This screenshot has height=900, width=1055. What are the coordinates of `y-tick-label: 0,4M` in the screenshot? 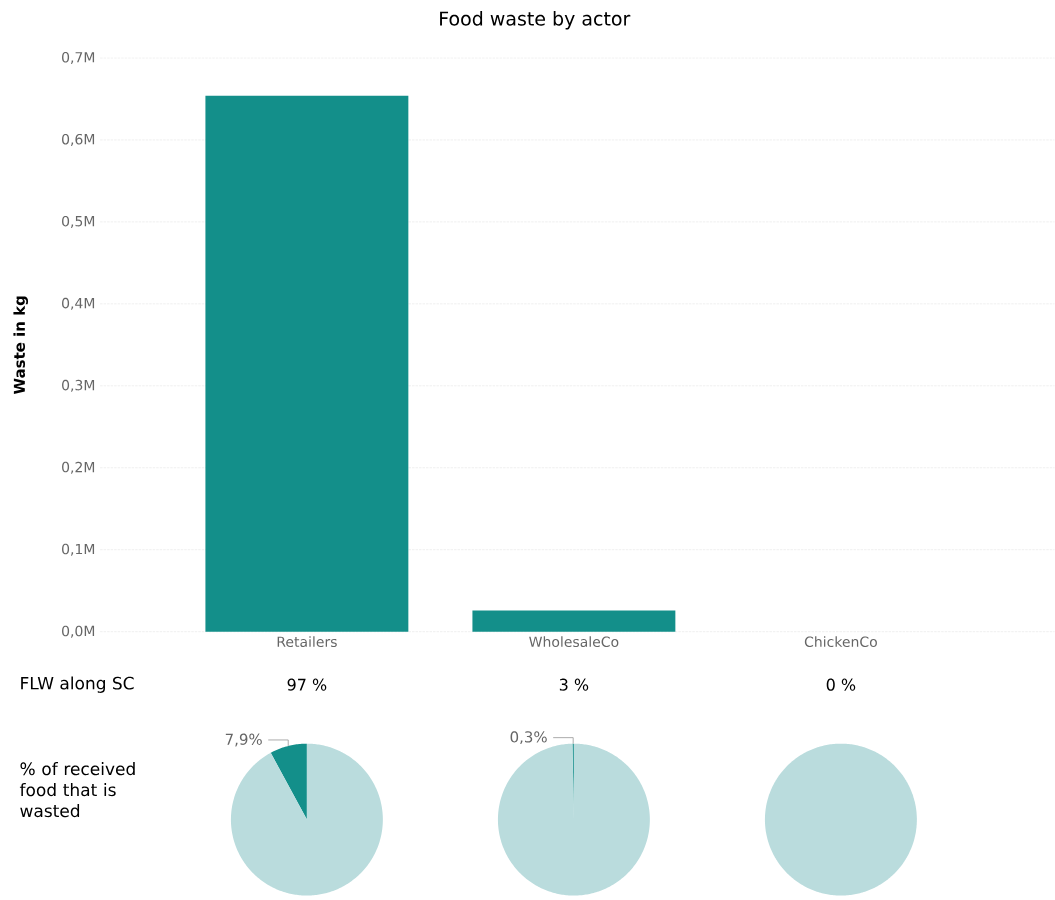 It's located at (78, 304).